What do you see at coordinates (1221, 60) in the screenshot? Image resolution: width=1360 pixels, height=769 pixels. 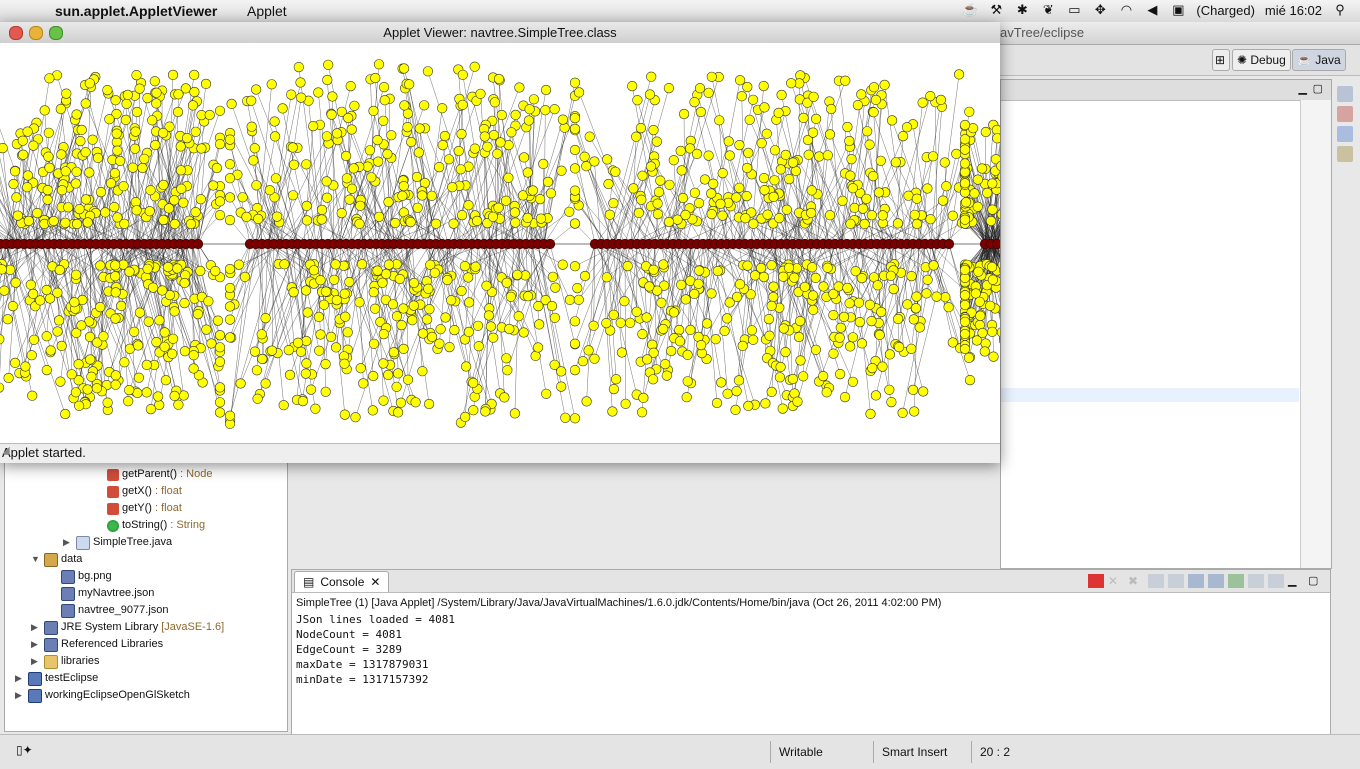 I see `open-perspective-icon: ⊞` at bounding box center [1221, 60].